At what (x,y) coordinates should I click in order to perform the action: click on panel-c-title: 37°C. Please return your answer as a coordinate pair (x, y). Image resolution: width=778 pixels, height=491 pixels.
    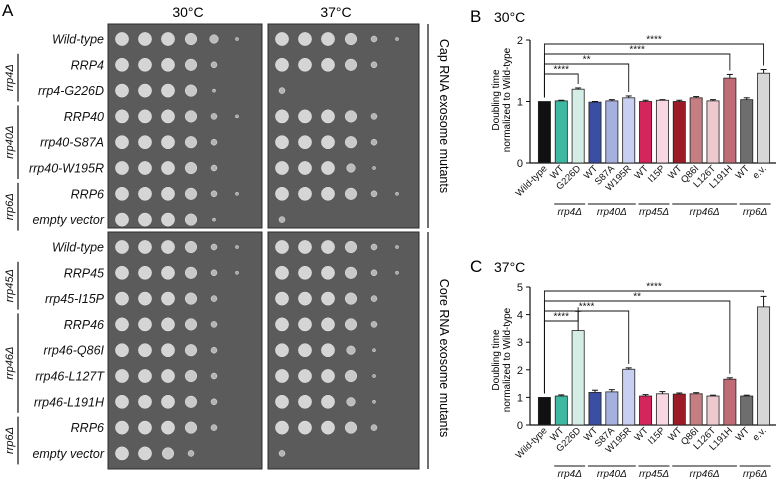
    Looking at the image, I should click on (509, 267).